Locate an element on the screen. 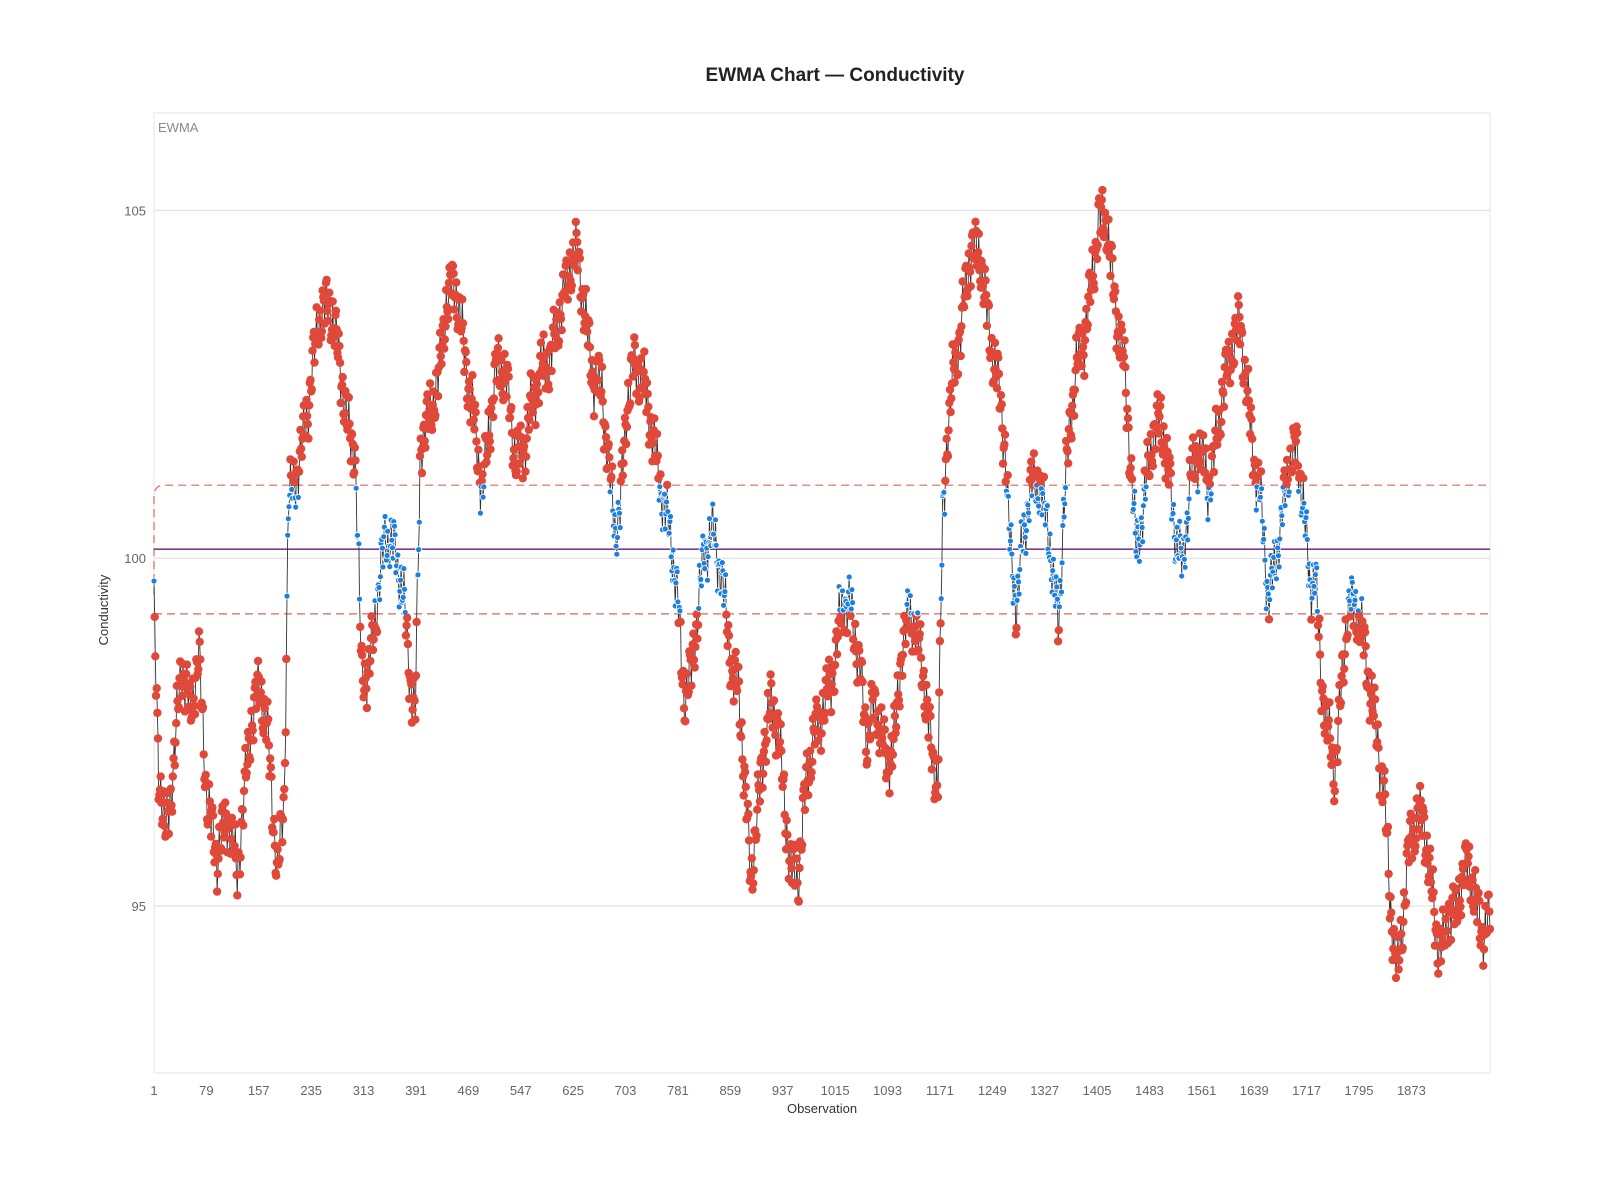 This screenshot has height=1183, width=1600. y-axis-title: Conductivity is located at coordinates (103, 609).